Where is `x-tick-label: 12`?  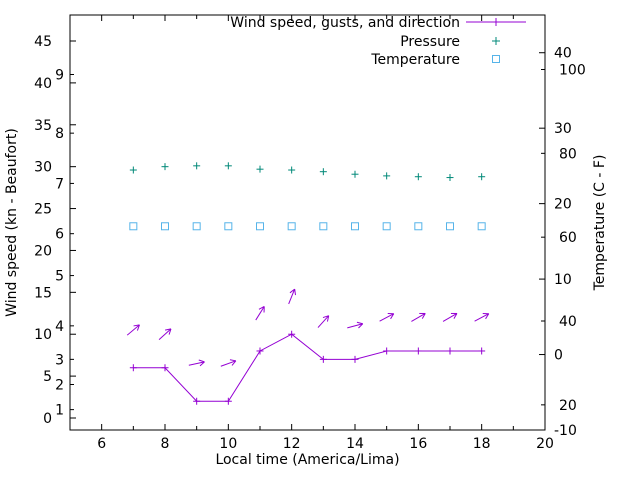 x-tick-label: 12 is located at coordinates (292, 444).